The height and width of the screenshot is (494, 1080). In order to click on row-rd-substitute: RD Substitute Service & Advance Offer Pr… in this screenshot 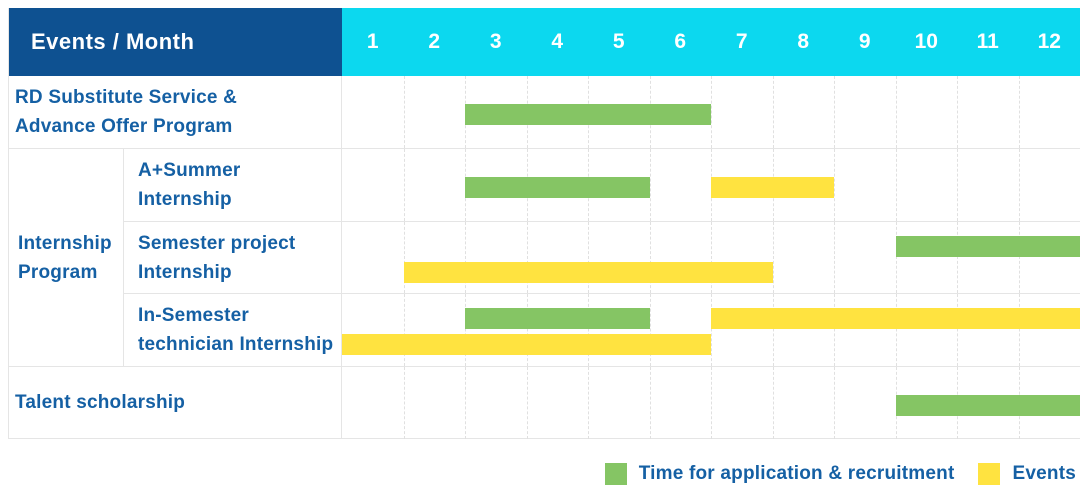, I will do `click(544, 113)`.